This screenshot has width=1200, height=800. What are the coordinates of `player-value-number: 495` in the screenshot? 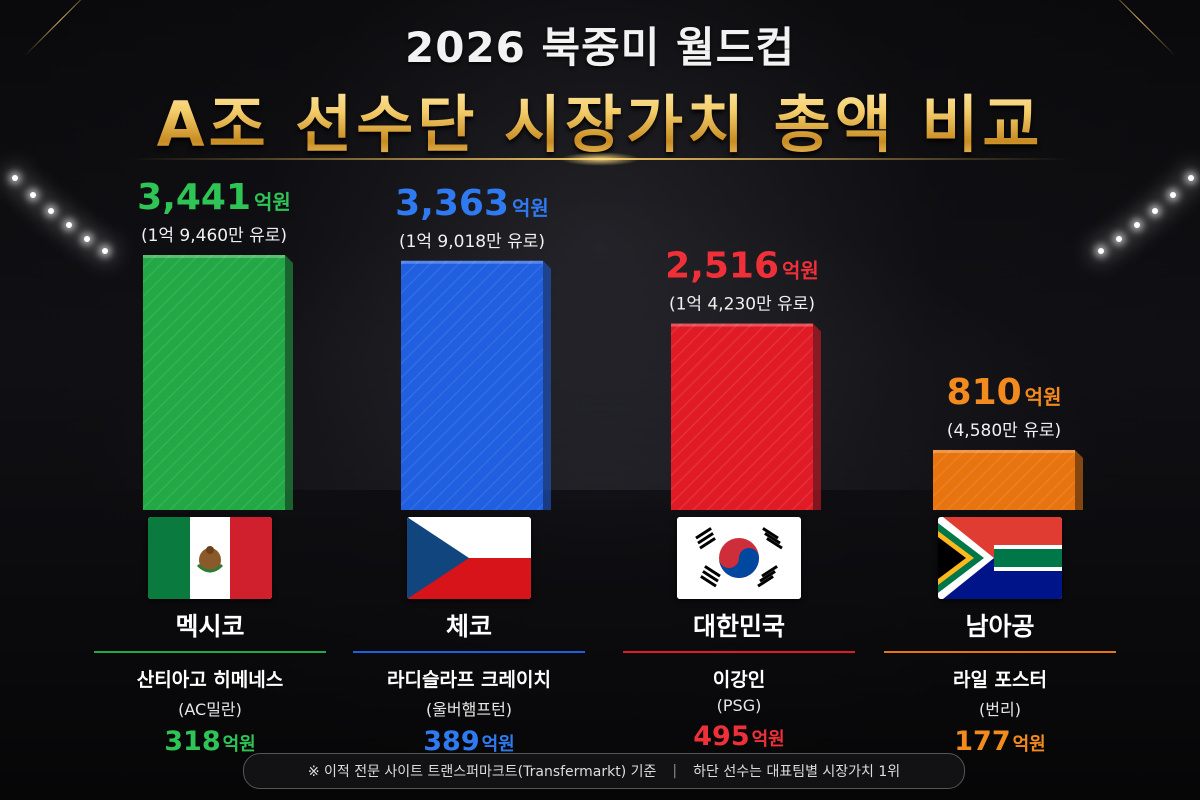 It's located at (721, 736).